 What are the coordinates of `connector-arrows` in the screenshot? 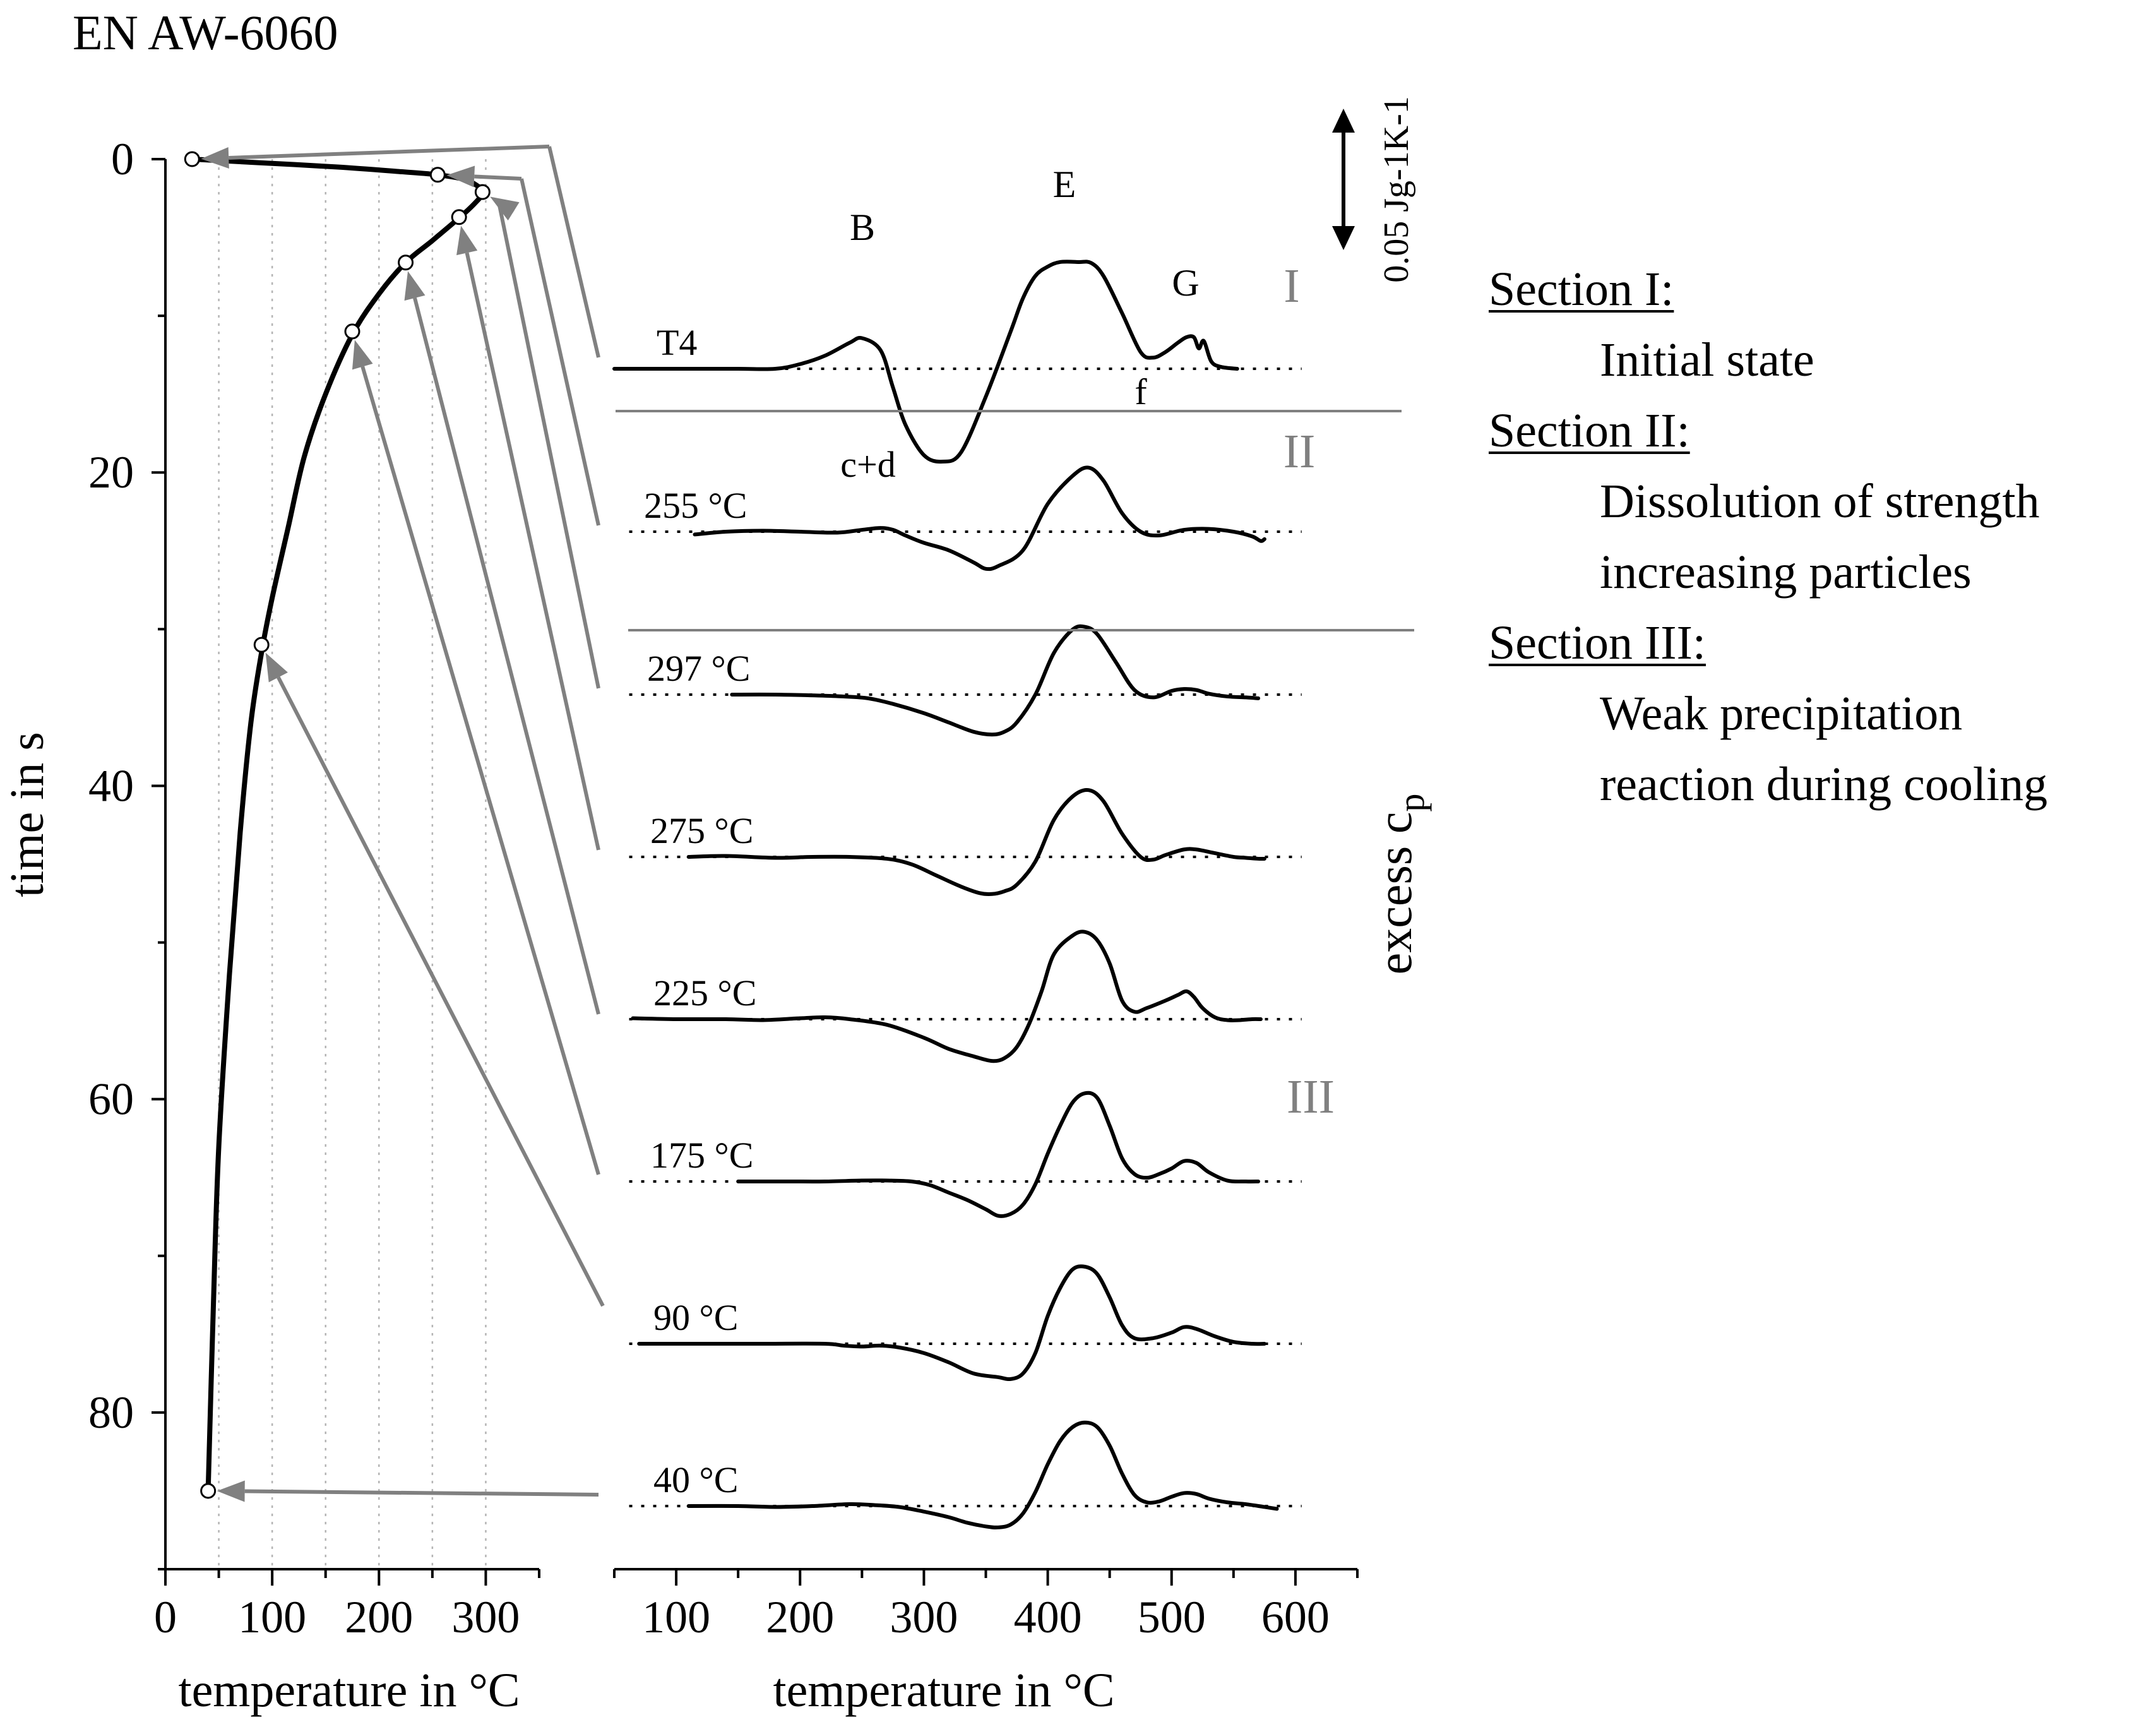 It's located at (403, 823).